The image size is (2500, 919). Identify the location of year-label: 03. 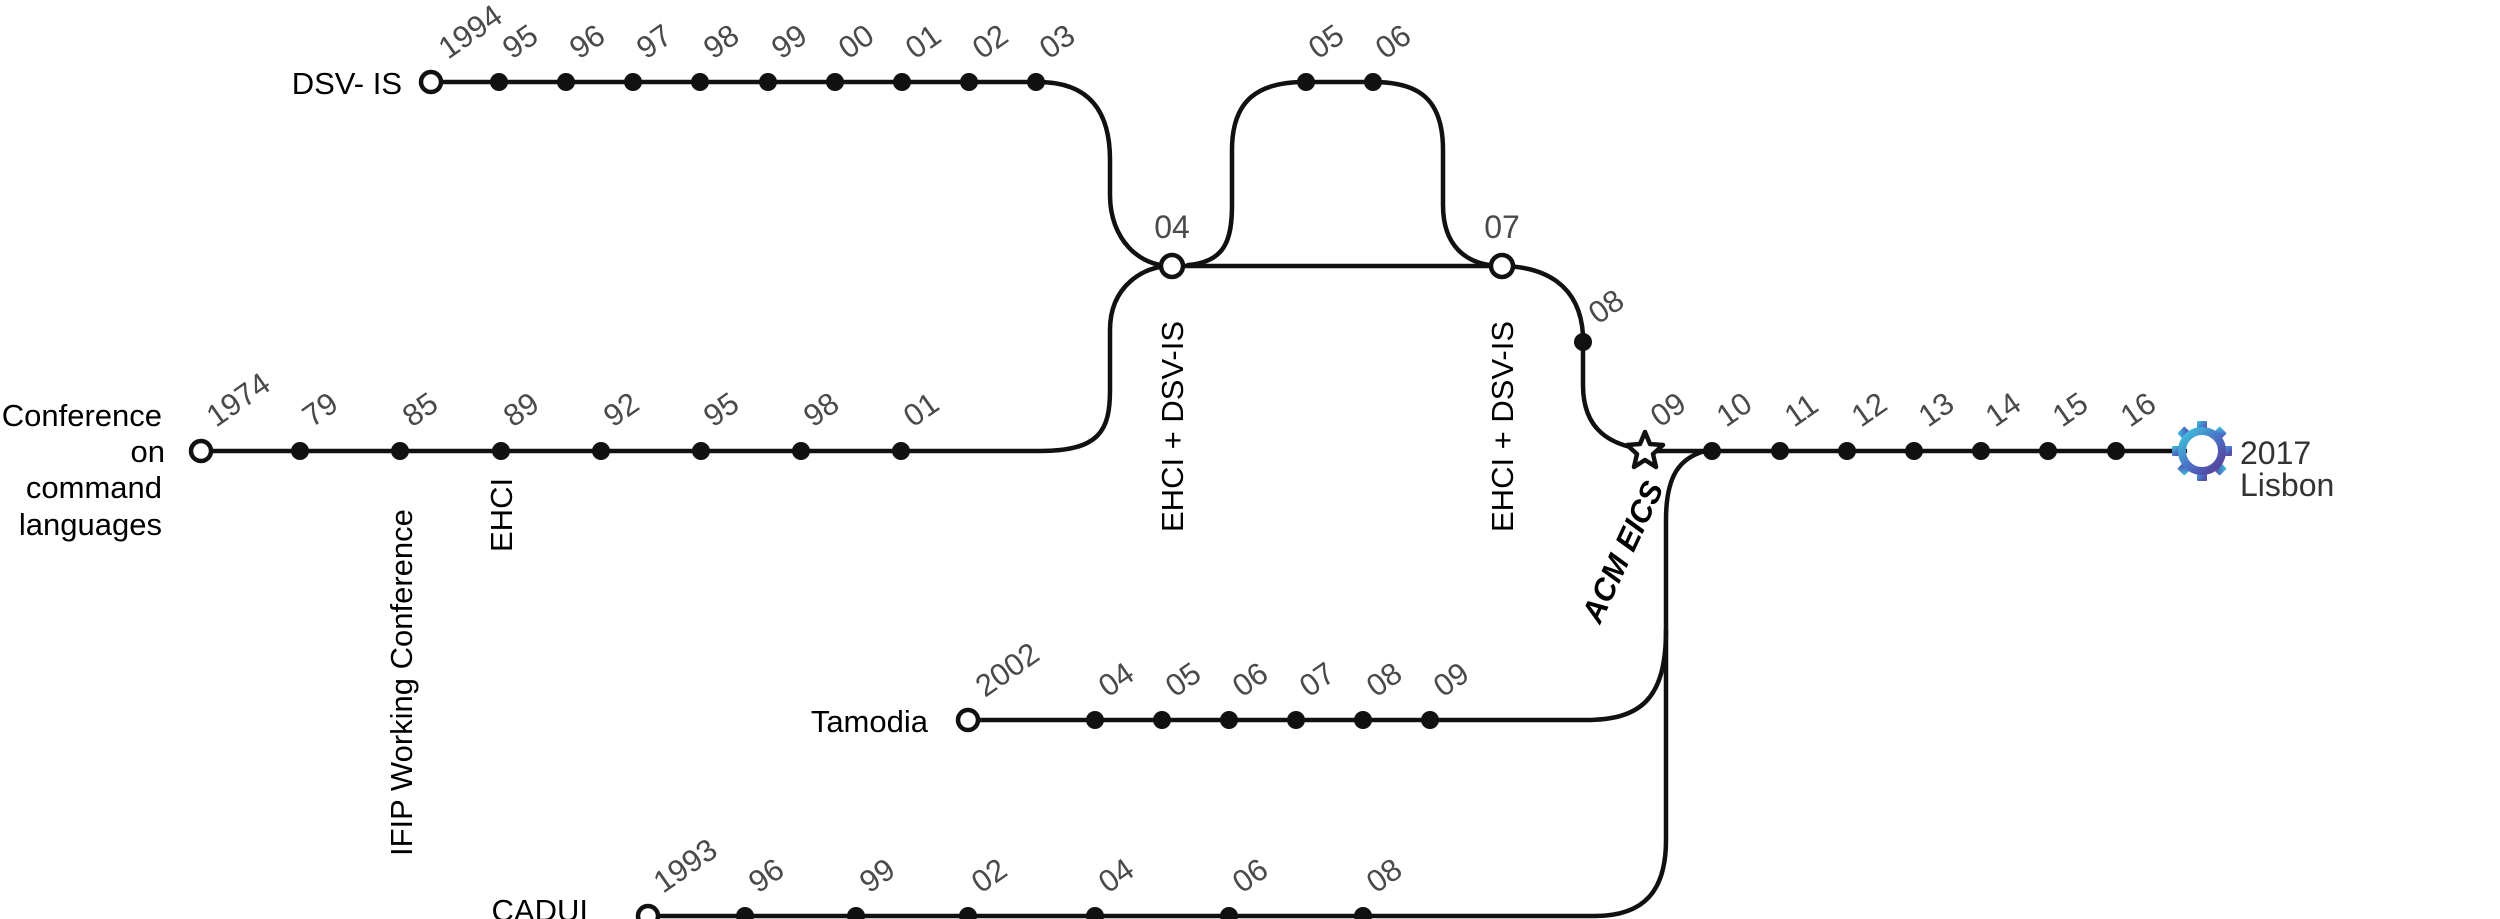
(1057, 41).